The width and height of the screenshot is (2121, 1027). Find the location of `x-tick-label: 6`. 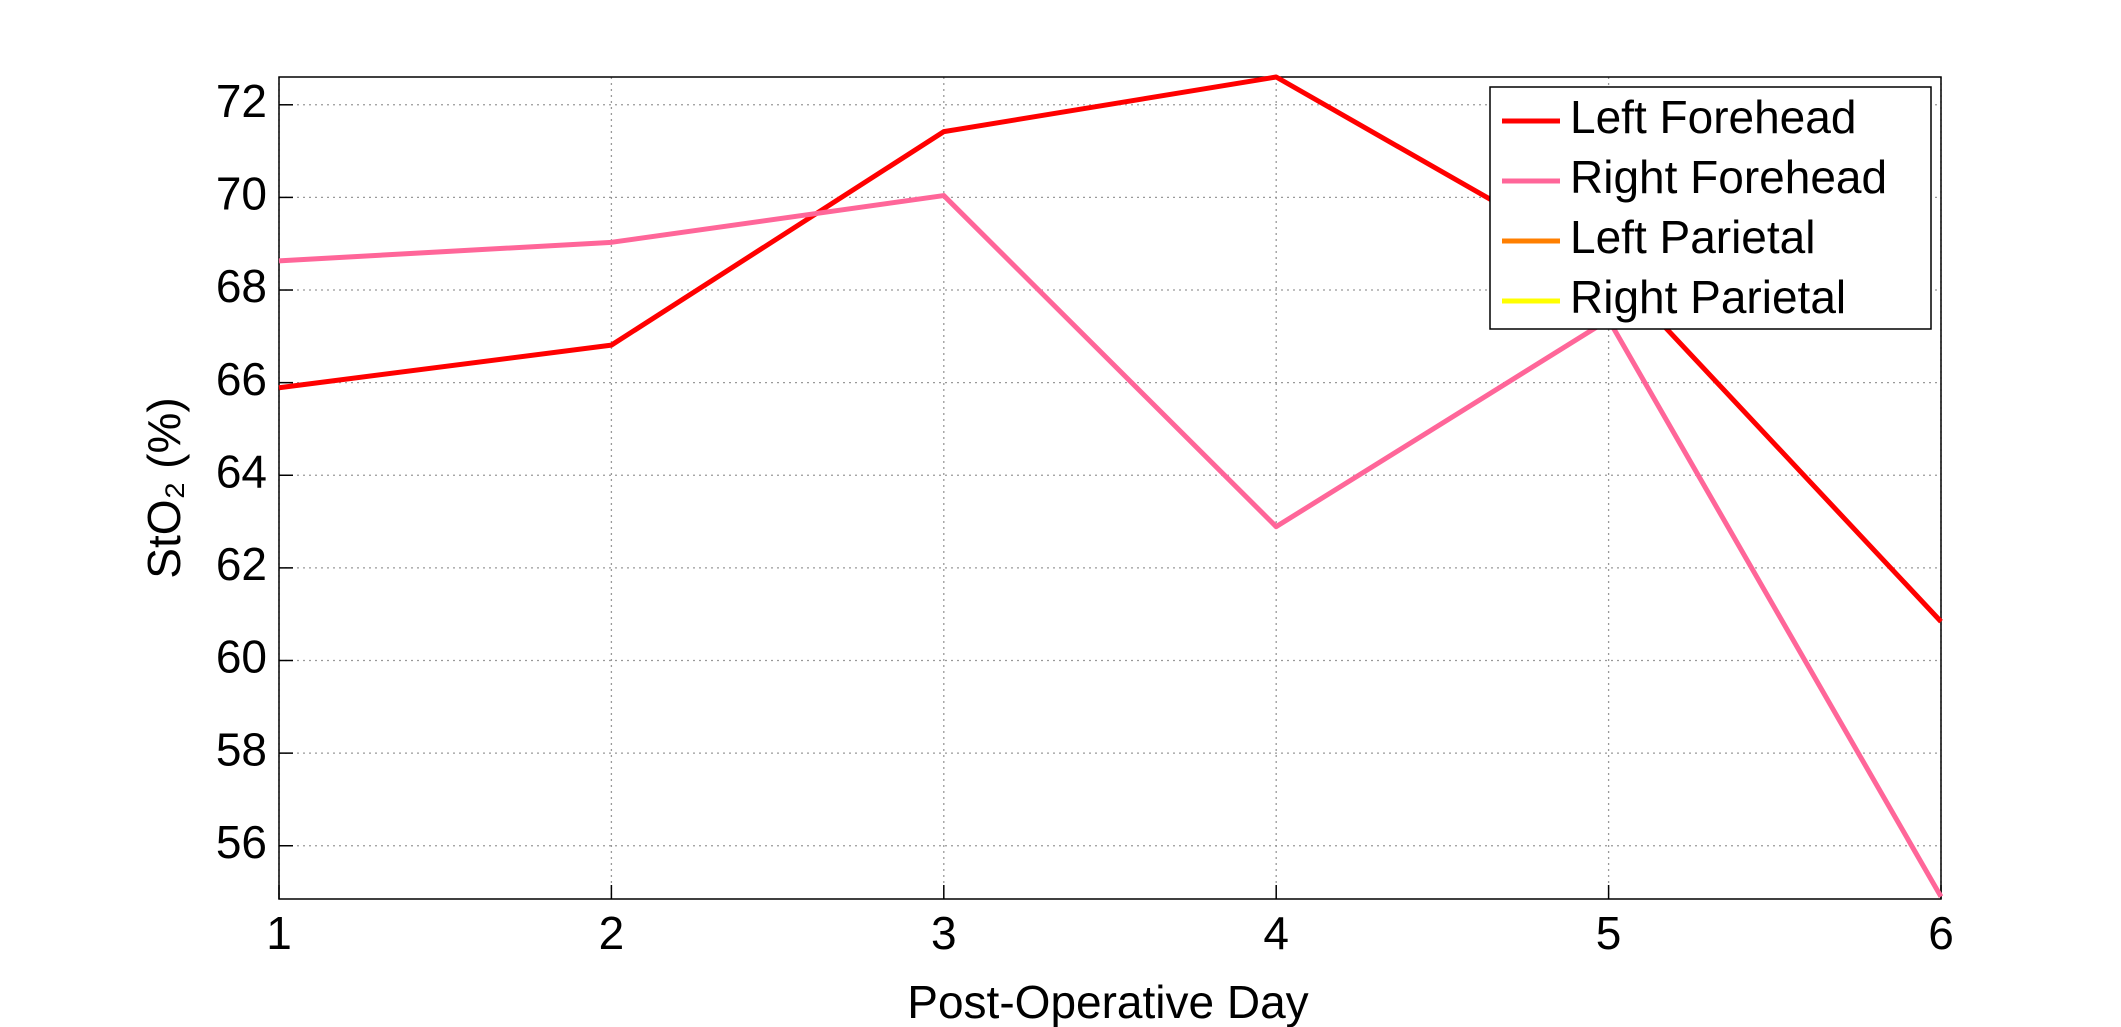

x-tick-label: 6 is located at coordinates (1941, 933).